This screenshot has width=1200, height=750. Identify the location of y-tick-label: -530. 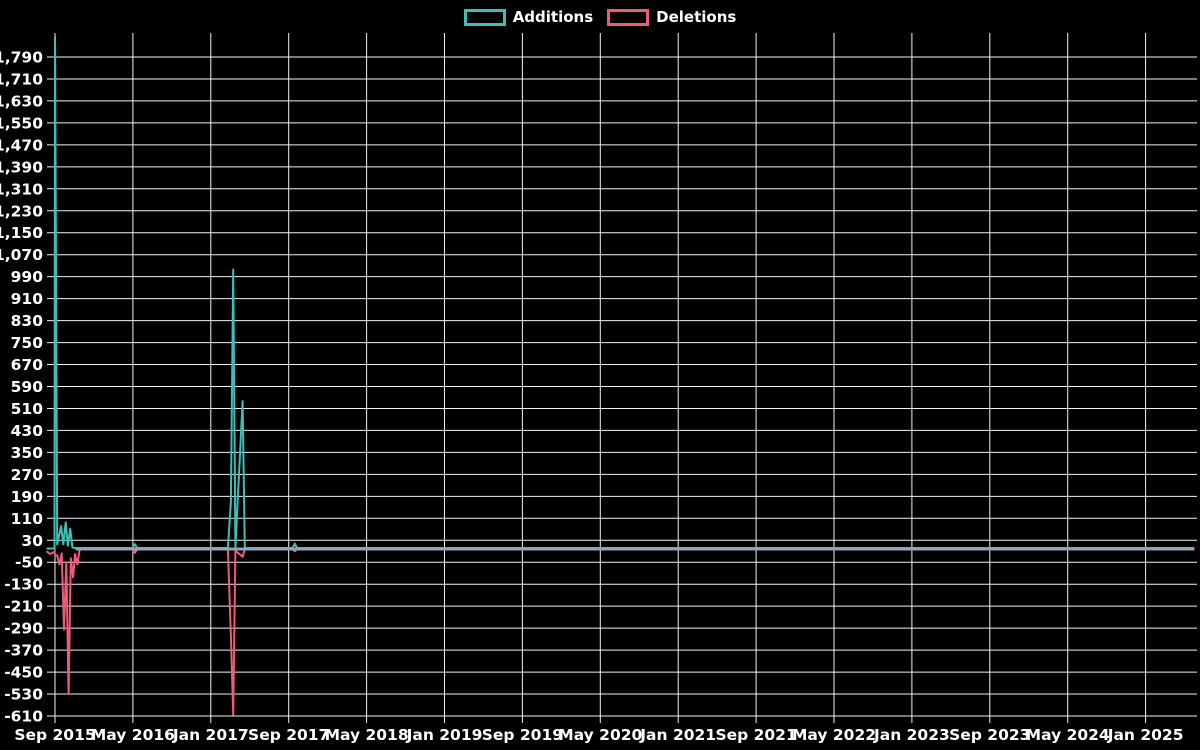
(23, 695).